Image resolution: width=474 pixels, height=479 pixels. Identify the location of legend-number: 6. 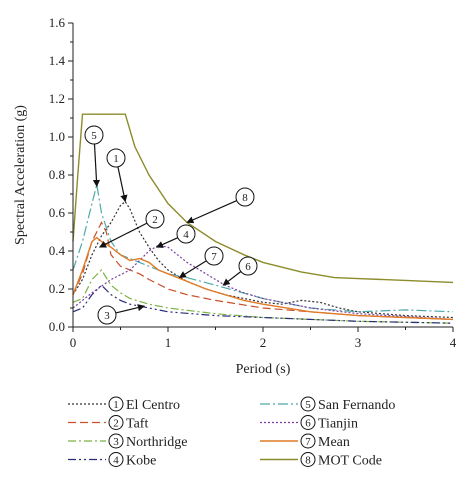
(308, 424).